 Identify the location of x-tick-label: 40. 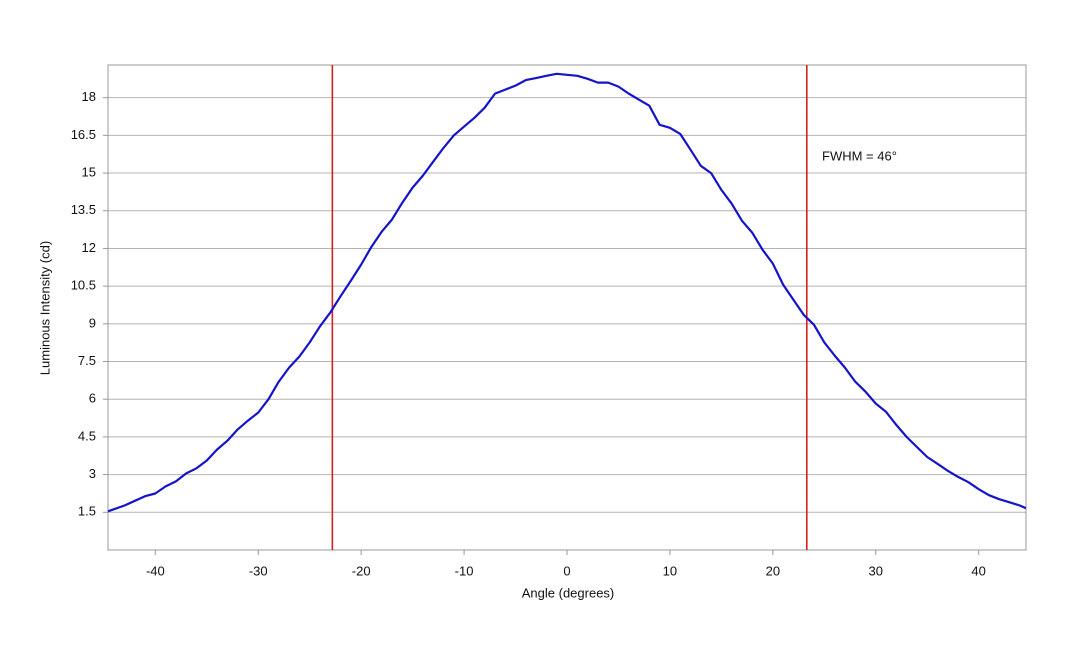
(978, 570).